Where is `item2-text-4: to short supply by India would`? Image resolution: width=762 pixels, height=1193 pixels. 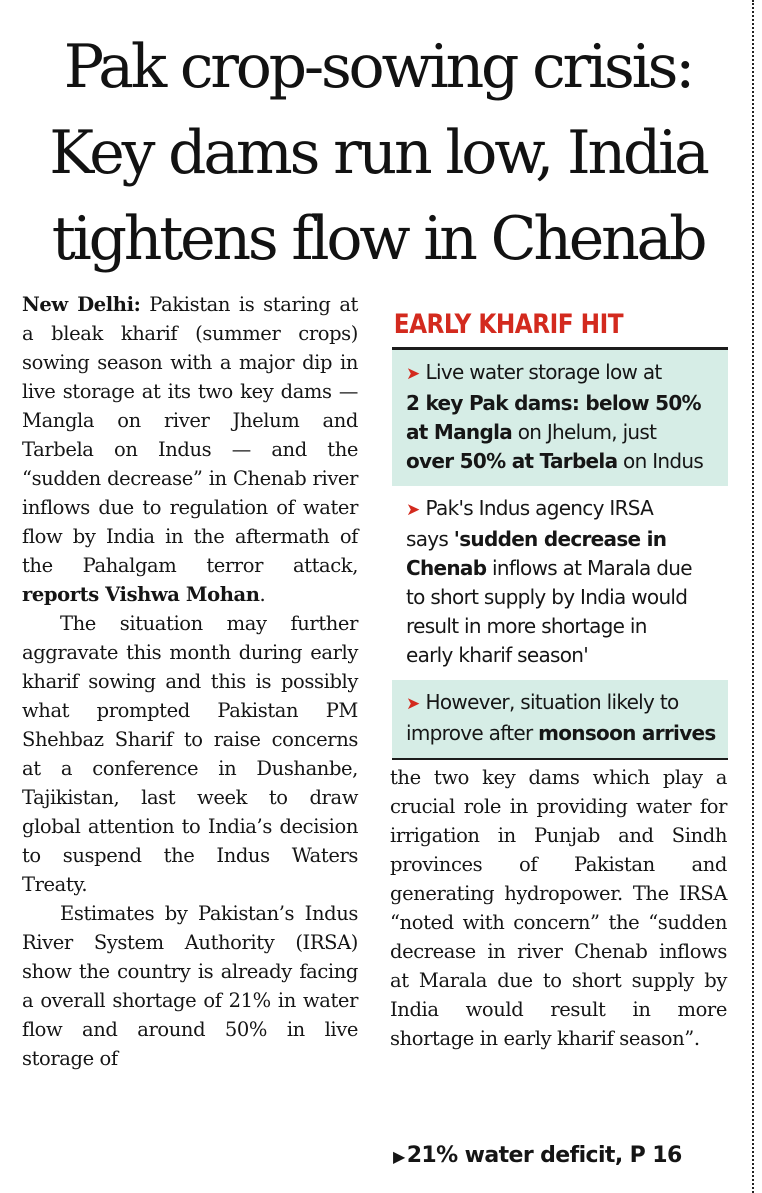 item2-text-4: to short supply by India would is located at coordinates (547, 597).